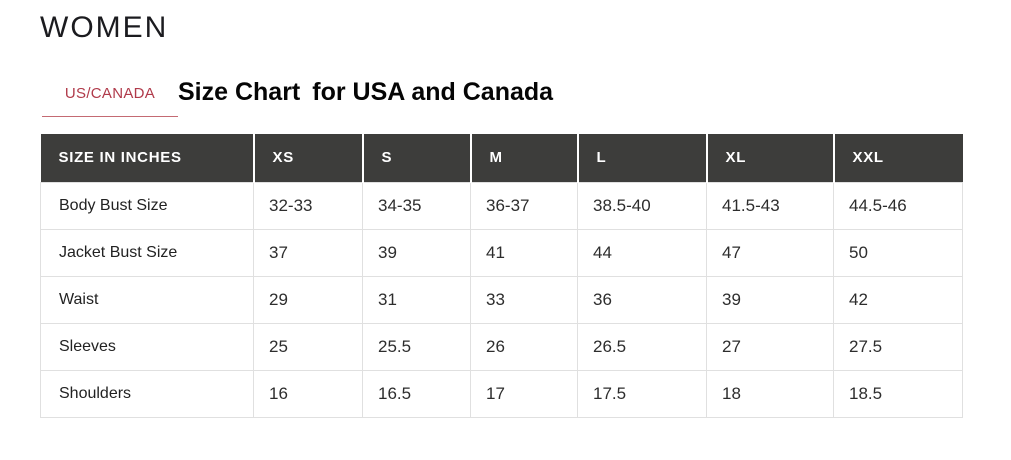  What do you see at coordinates (416, 299) in the screenshot?
I see `cell-waist-s: 31` at bounding box center [416, 299].